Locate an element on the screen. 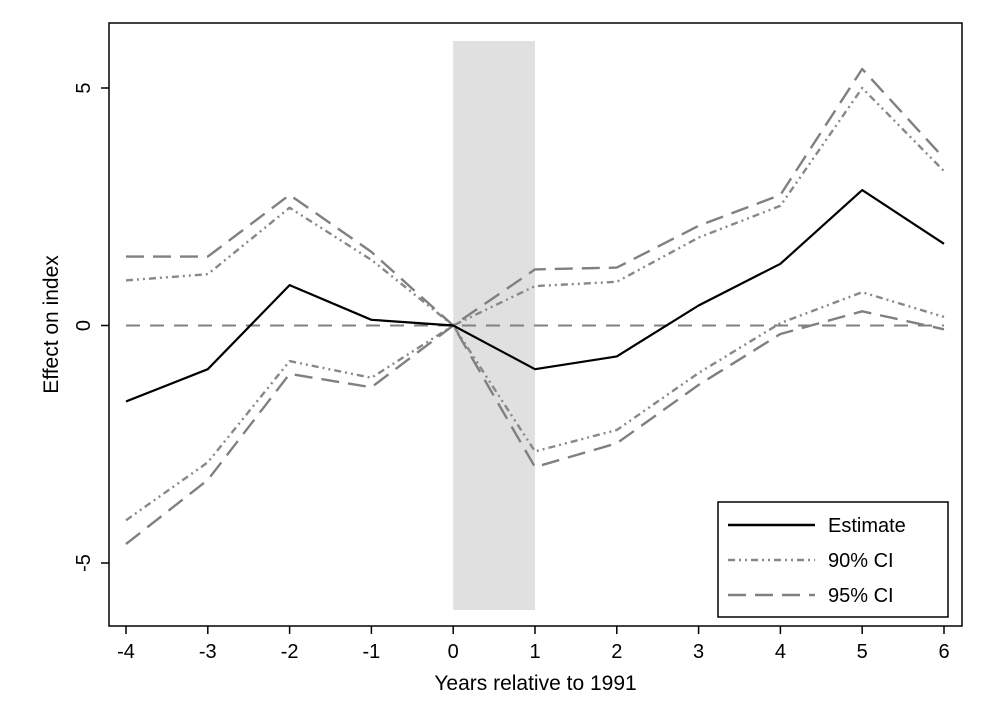 The width and height of the screenshot is (996, 725). legend: Estimate 90% CI 95% CI is located at coordinates (833, 559).